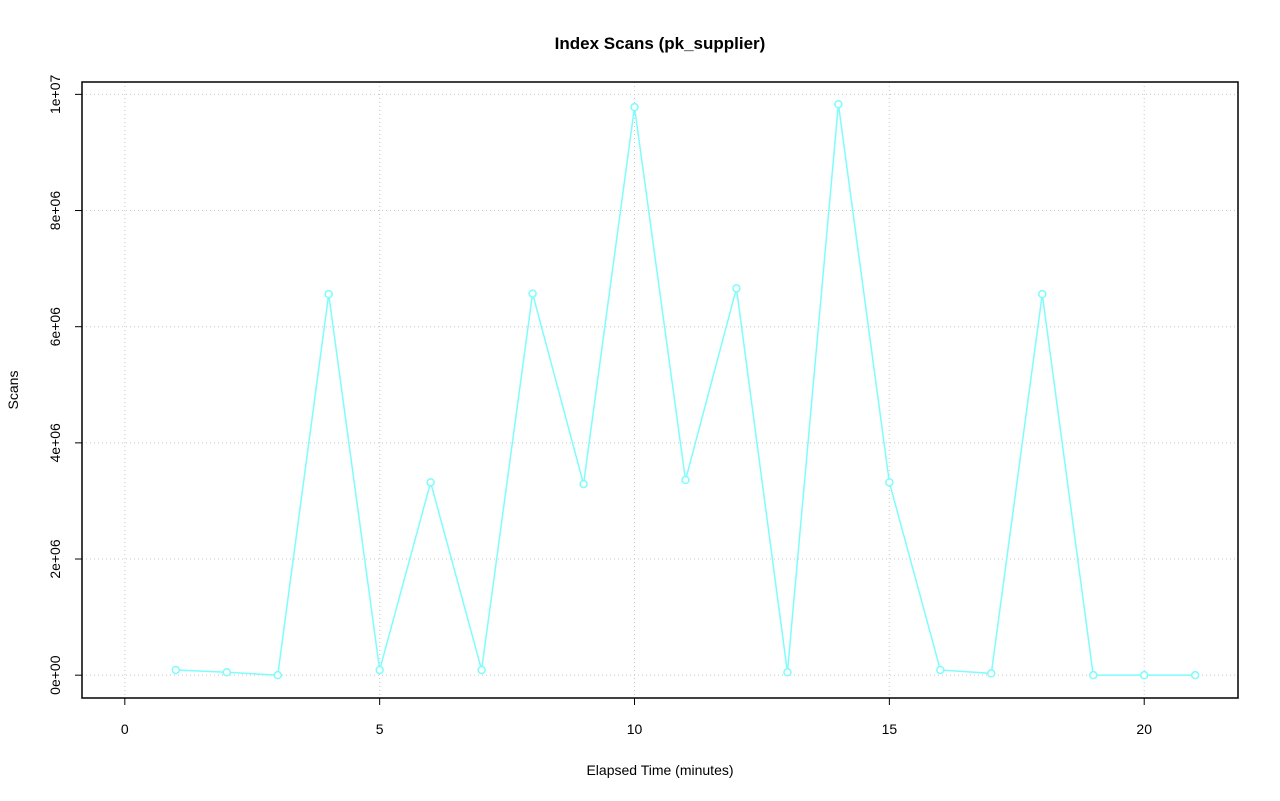 Image resolution: width=1280 pixels, height=801 pixels. I want to click on x-tick-label: 10, so click(635, 729).